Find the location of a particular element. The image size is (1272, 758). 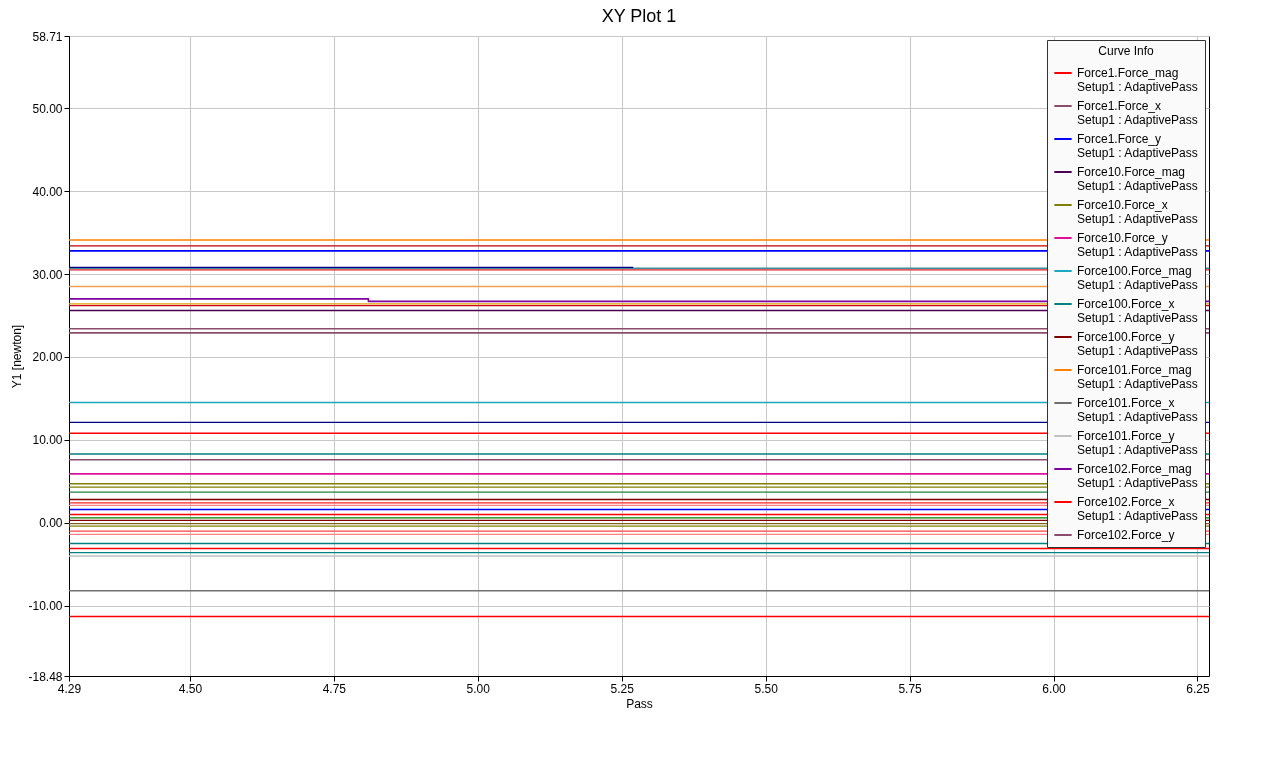

legend-label: Force100.Force_y Setup1 : AdaptivePass is located at coordinates (1137, 344).